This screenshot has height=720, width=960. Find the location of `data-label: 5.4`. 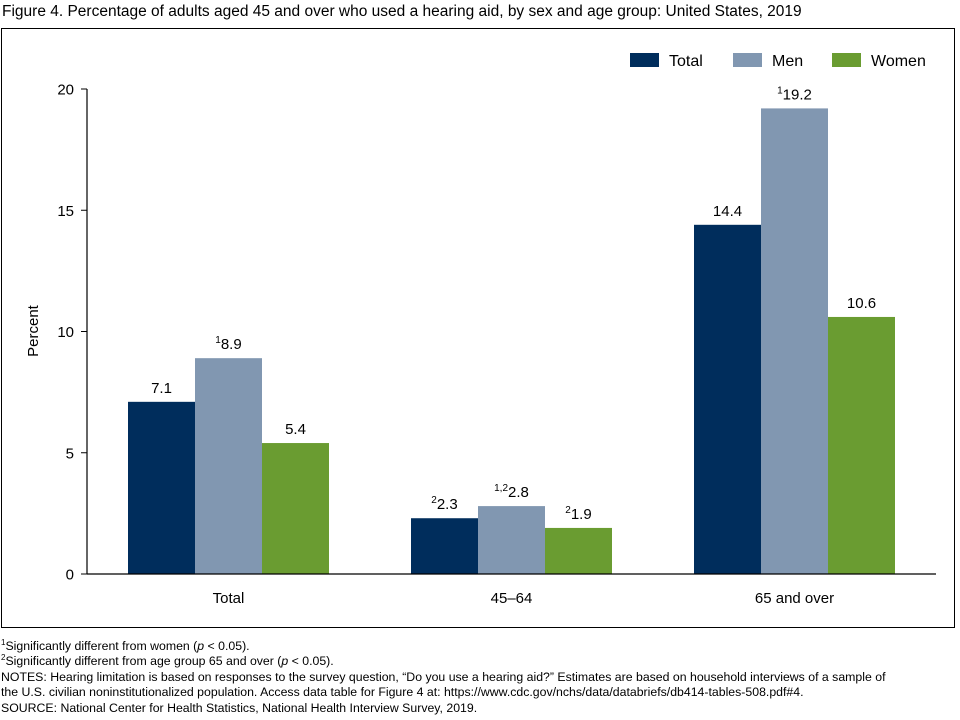

data-label: 5.4 is located at coordinates (295, 429).